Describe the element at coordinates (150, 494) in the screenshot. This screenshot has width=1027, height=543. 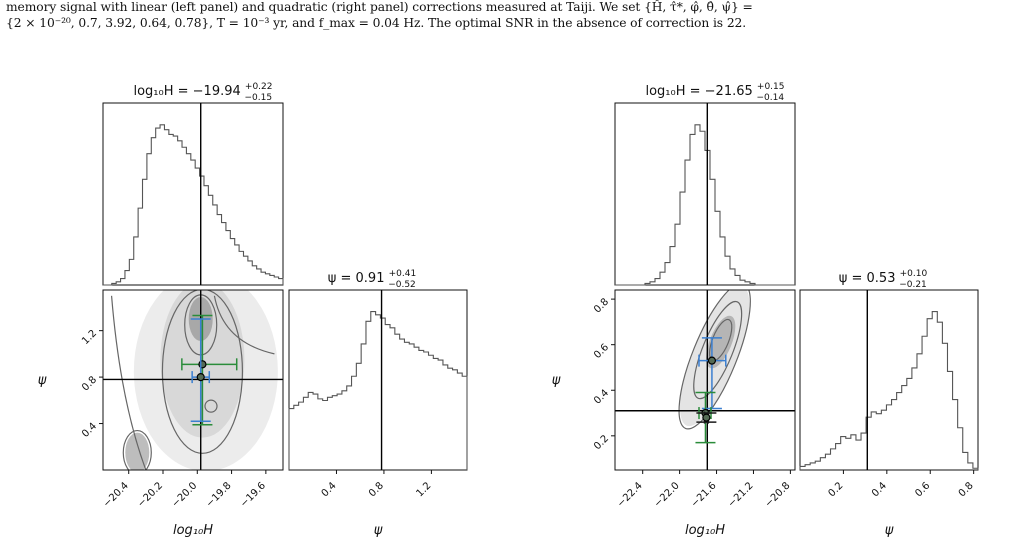
I see `x-axis-H-tick-label: −20.2` at that location.